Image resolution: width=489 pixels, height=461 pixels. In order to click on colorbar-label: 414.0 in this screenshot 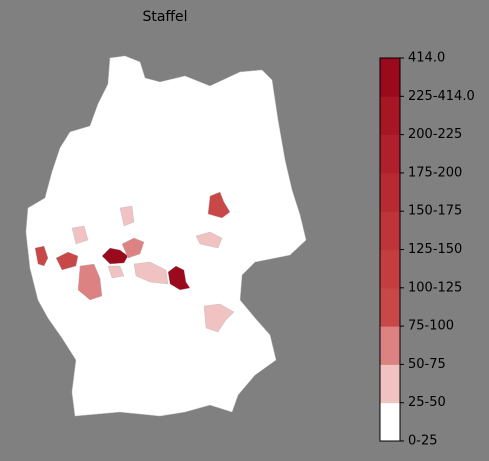, I will do `click(426, 58)`.